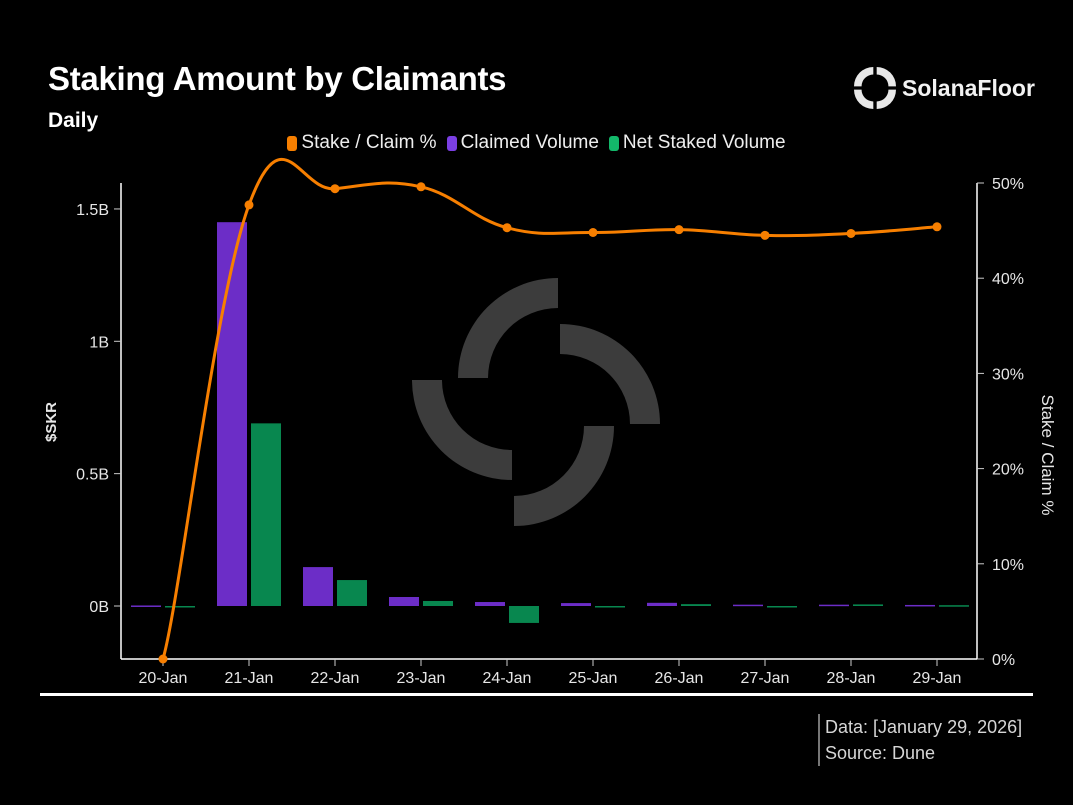 The width and height of the screenshot is (1073, 805). Describe the element at coordinates (1008, 184) in the screenshot. I see `y-tick-label-right: 50%` at that location.